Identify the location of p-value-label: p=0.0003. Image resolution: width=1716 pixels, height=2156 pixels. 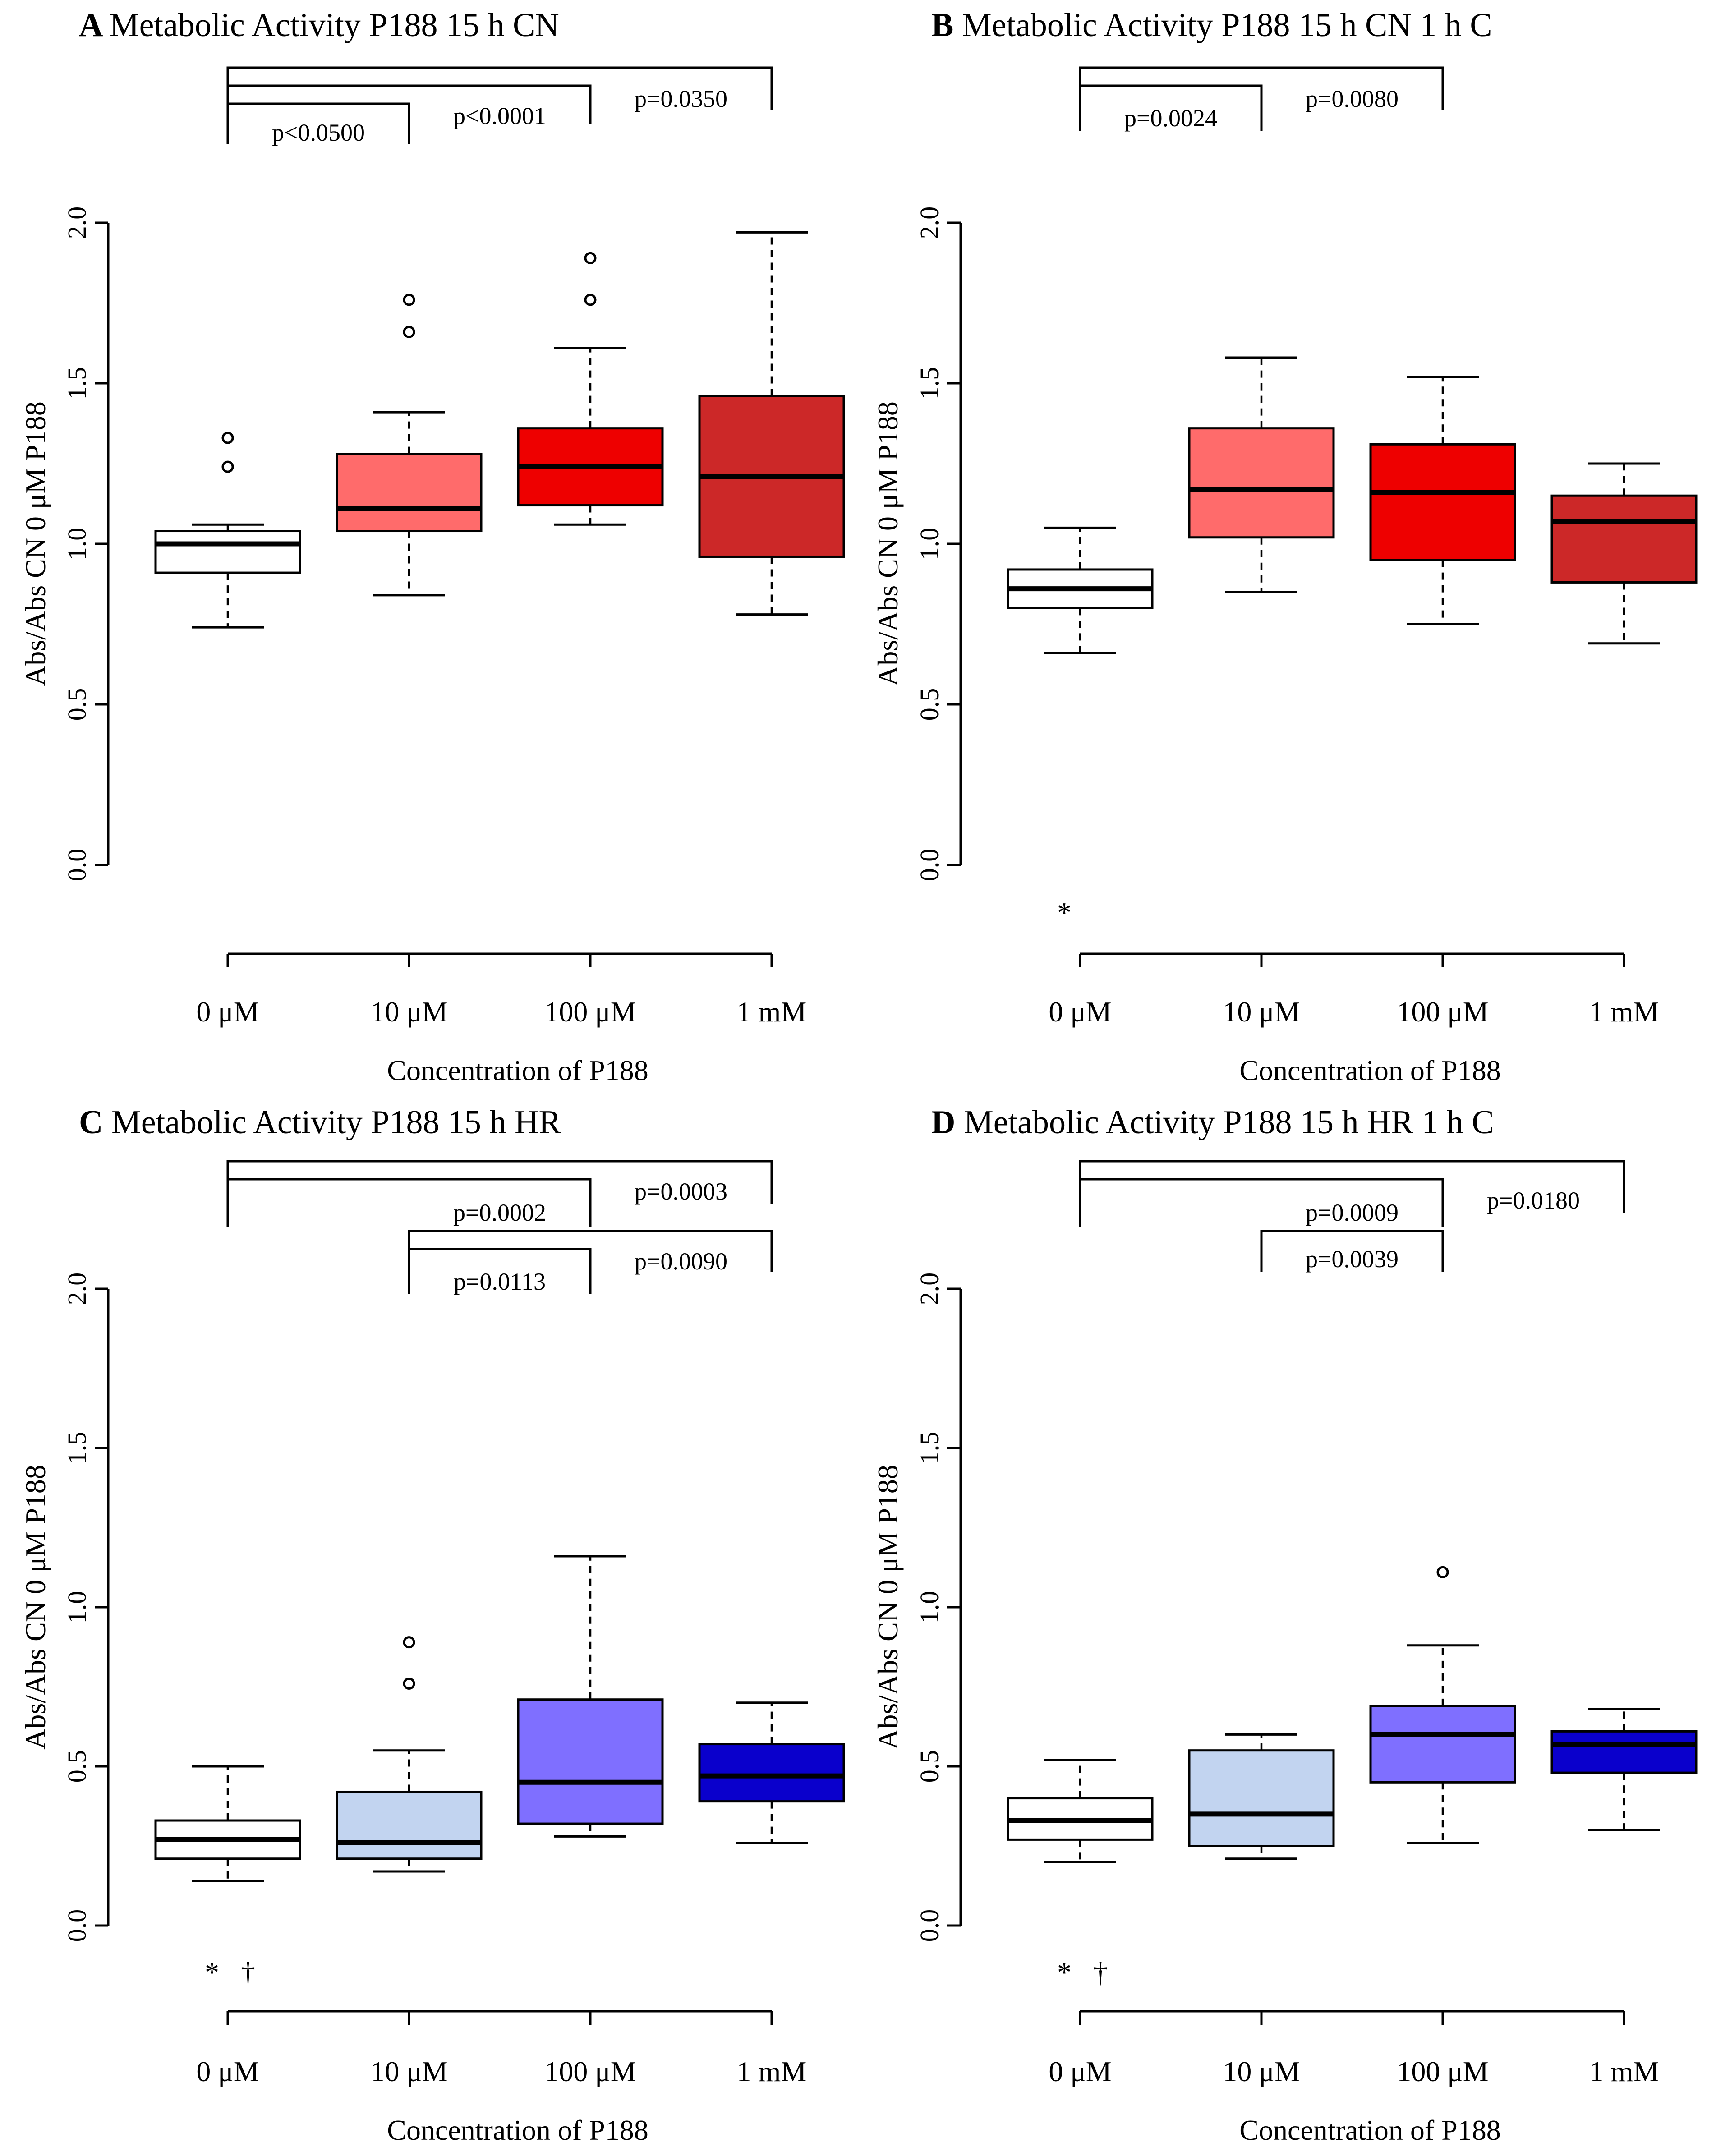
(681, 1191).